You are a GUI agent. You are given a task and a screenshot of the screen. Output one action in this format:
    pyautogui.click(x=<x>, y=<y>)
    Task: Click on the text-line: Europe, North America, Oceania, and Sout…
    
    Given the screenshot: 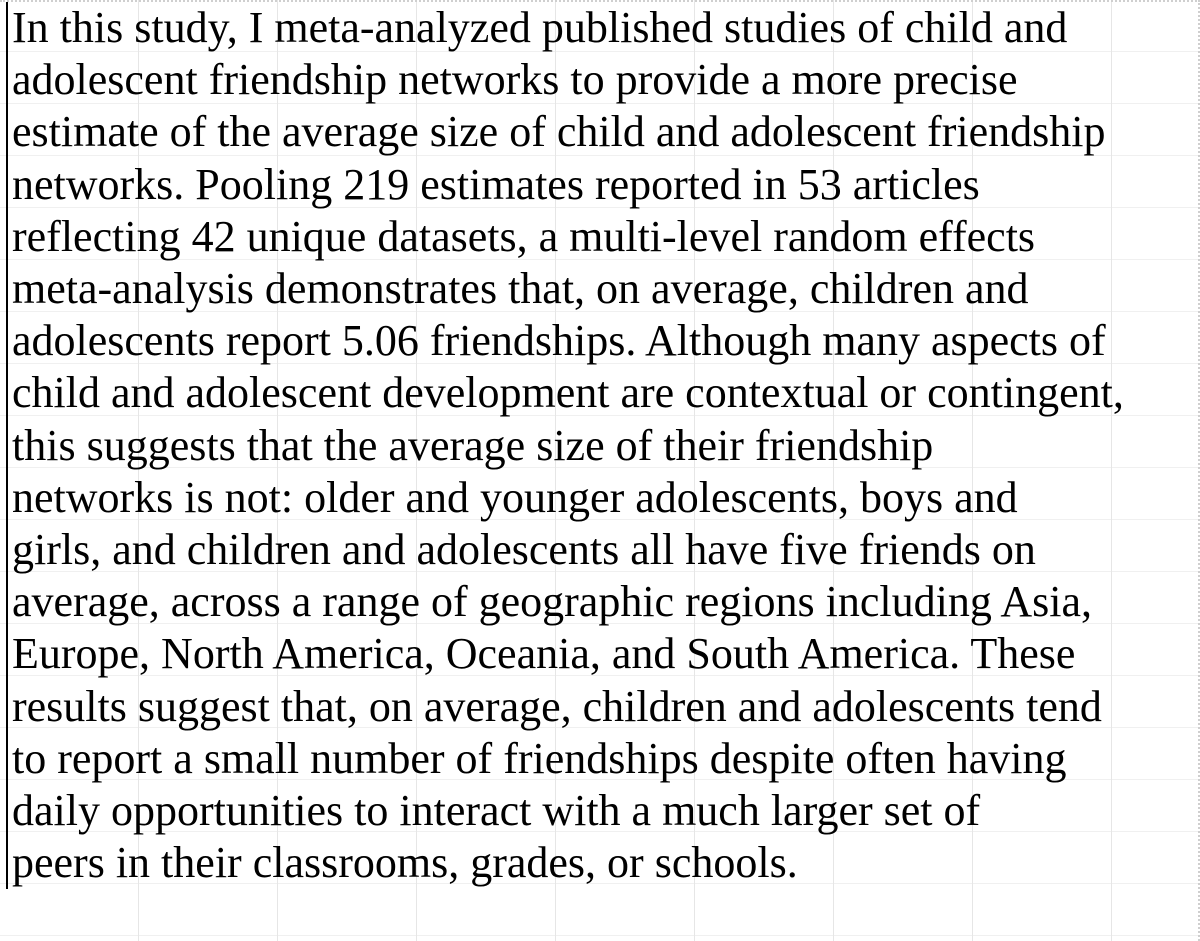 What is the action you would take?
    pyautogui.click(x=544, y=654)
    